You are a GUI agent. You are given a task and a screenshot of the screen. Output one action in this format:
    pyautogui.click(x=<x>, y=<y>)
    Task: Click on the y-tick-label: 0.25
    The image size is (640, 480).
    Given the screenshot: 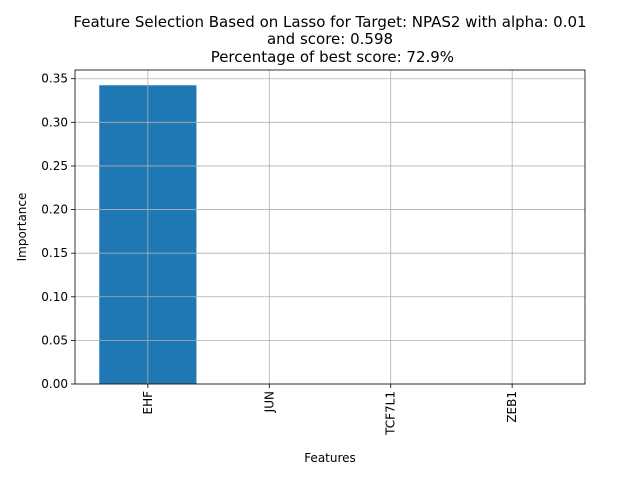 What is the action you would take?
    pyautogui.click(x=54, y=166)
    